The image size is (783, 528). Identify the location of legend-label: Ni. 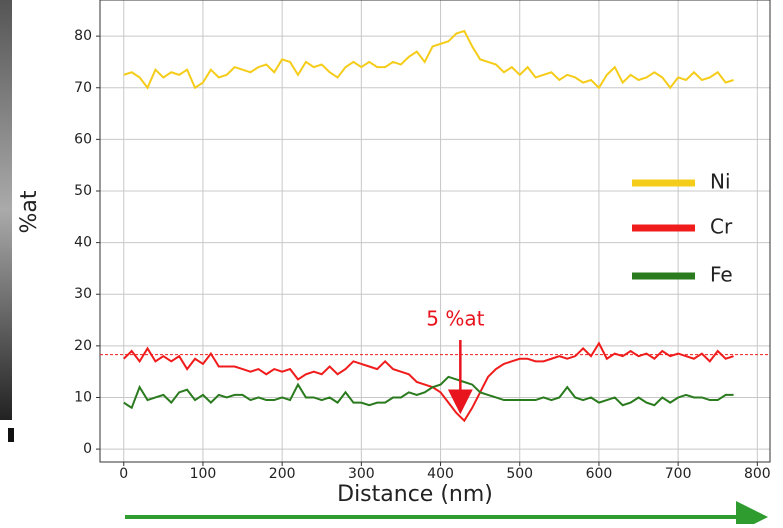
(720, 182).